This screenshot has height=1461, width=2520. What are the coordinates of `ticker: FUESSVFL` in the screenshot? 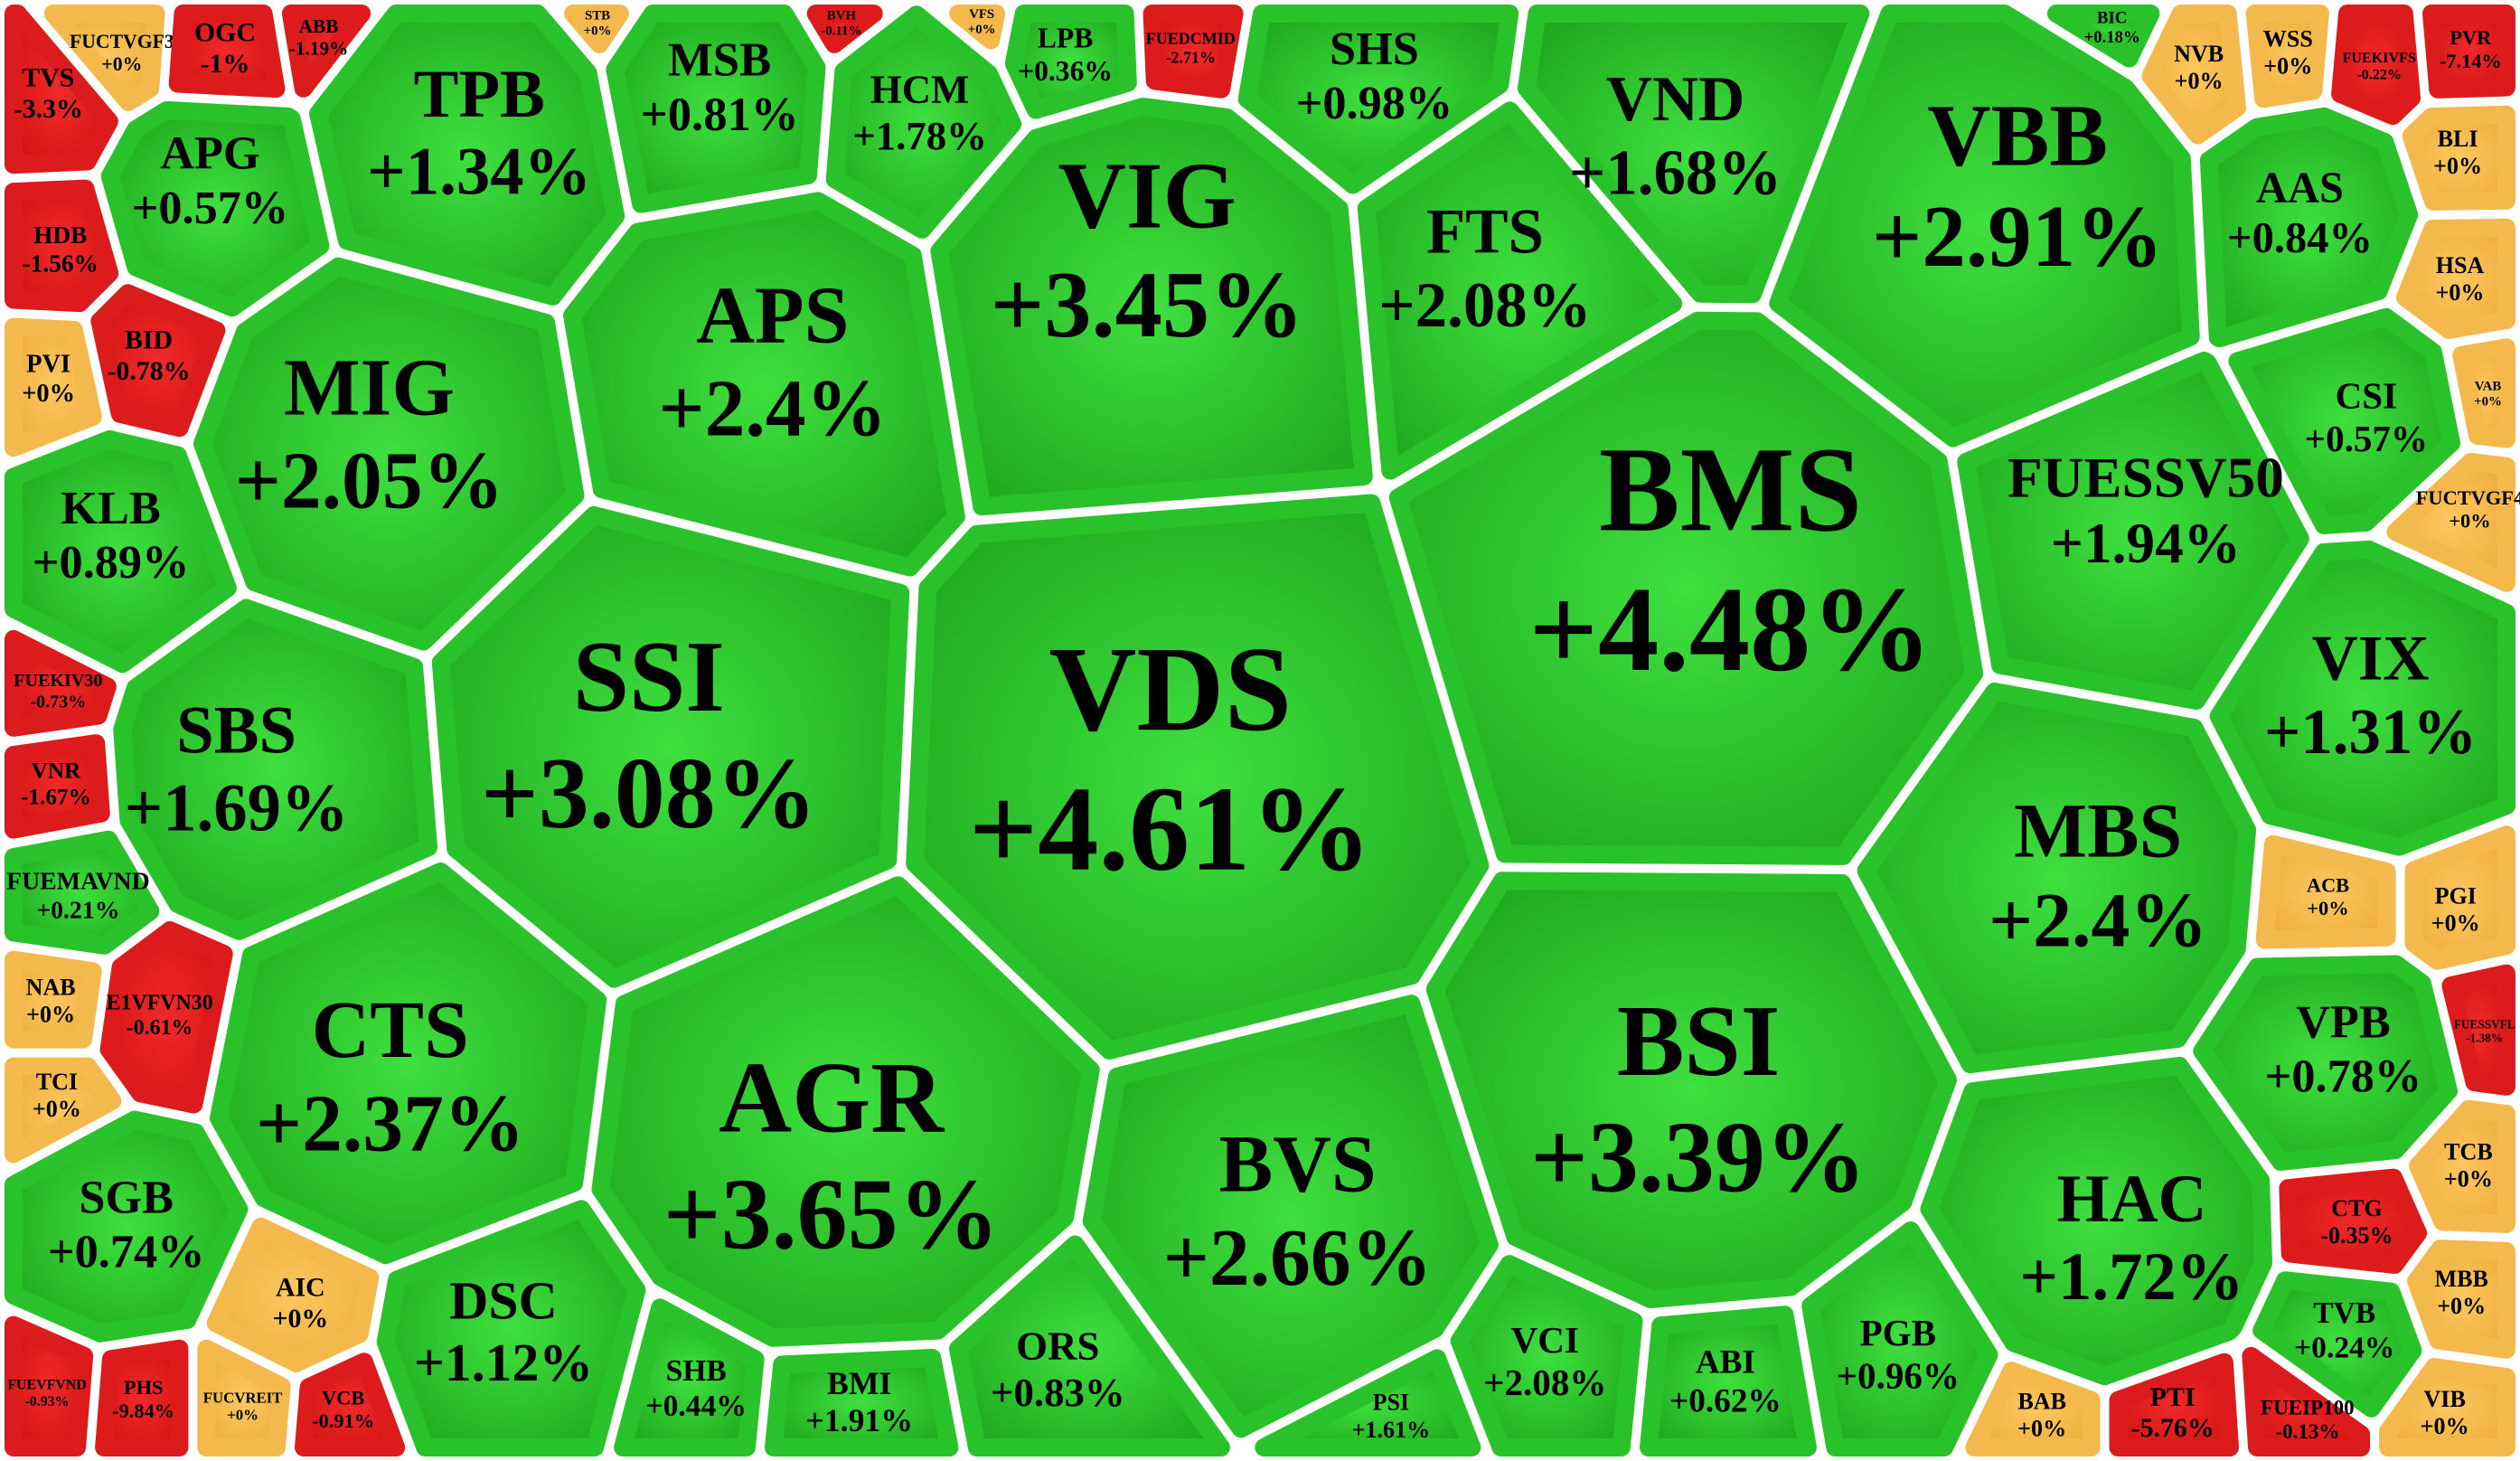 It's located at (2485, 1024).